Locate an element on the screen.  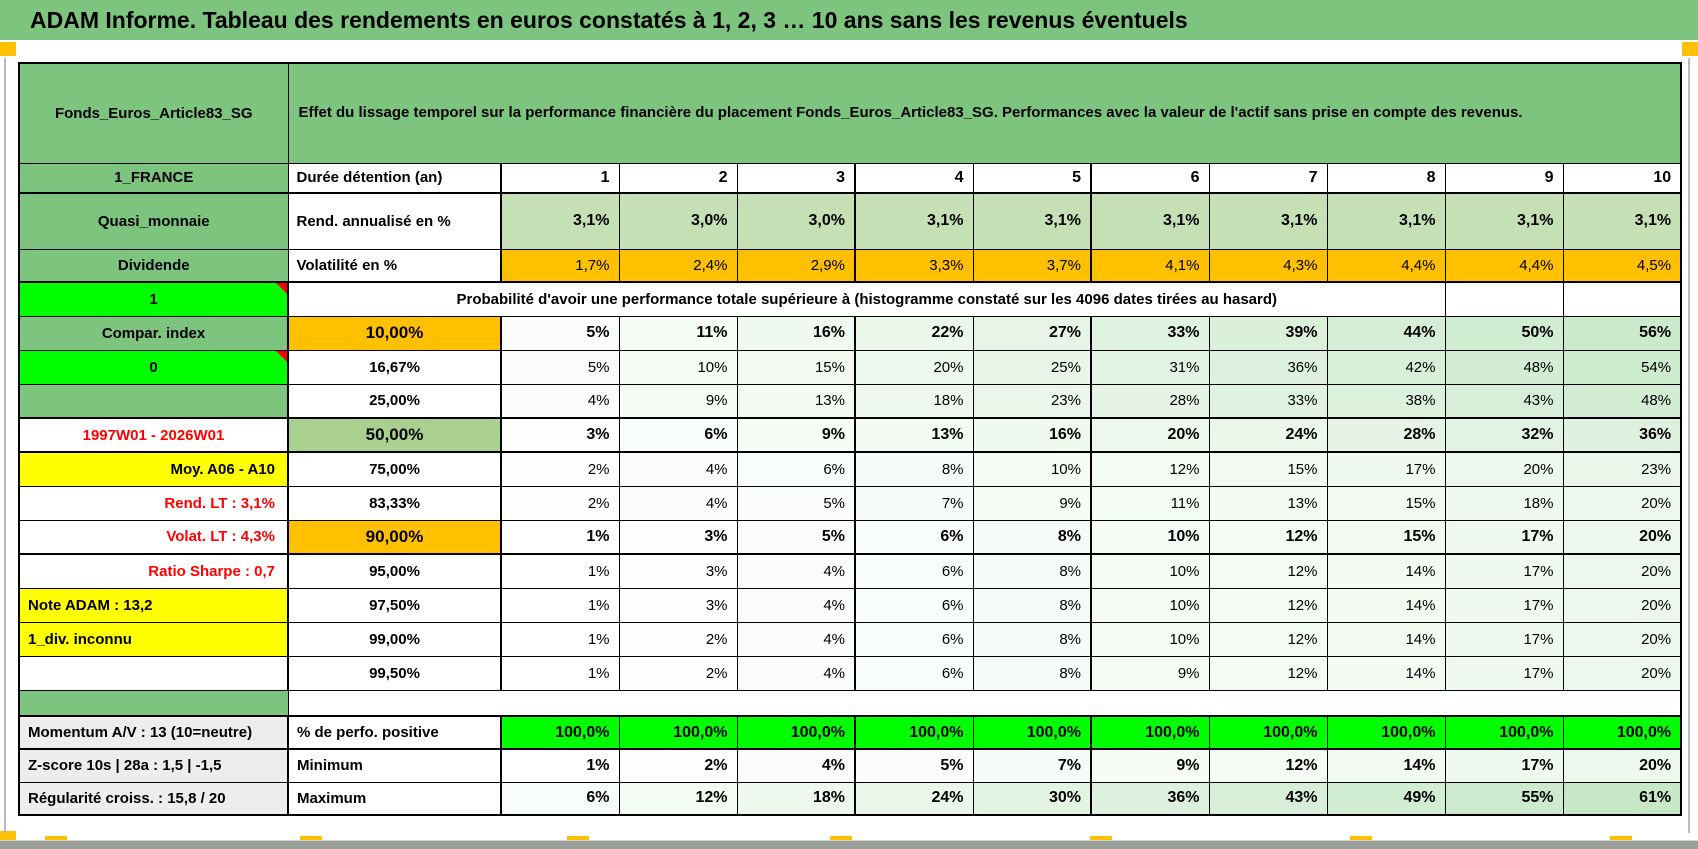
year-cell: 3 is located at coordinates (796, 178).